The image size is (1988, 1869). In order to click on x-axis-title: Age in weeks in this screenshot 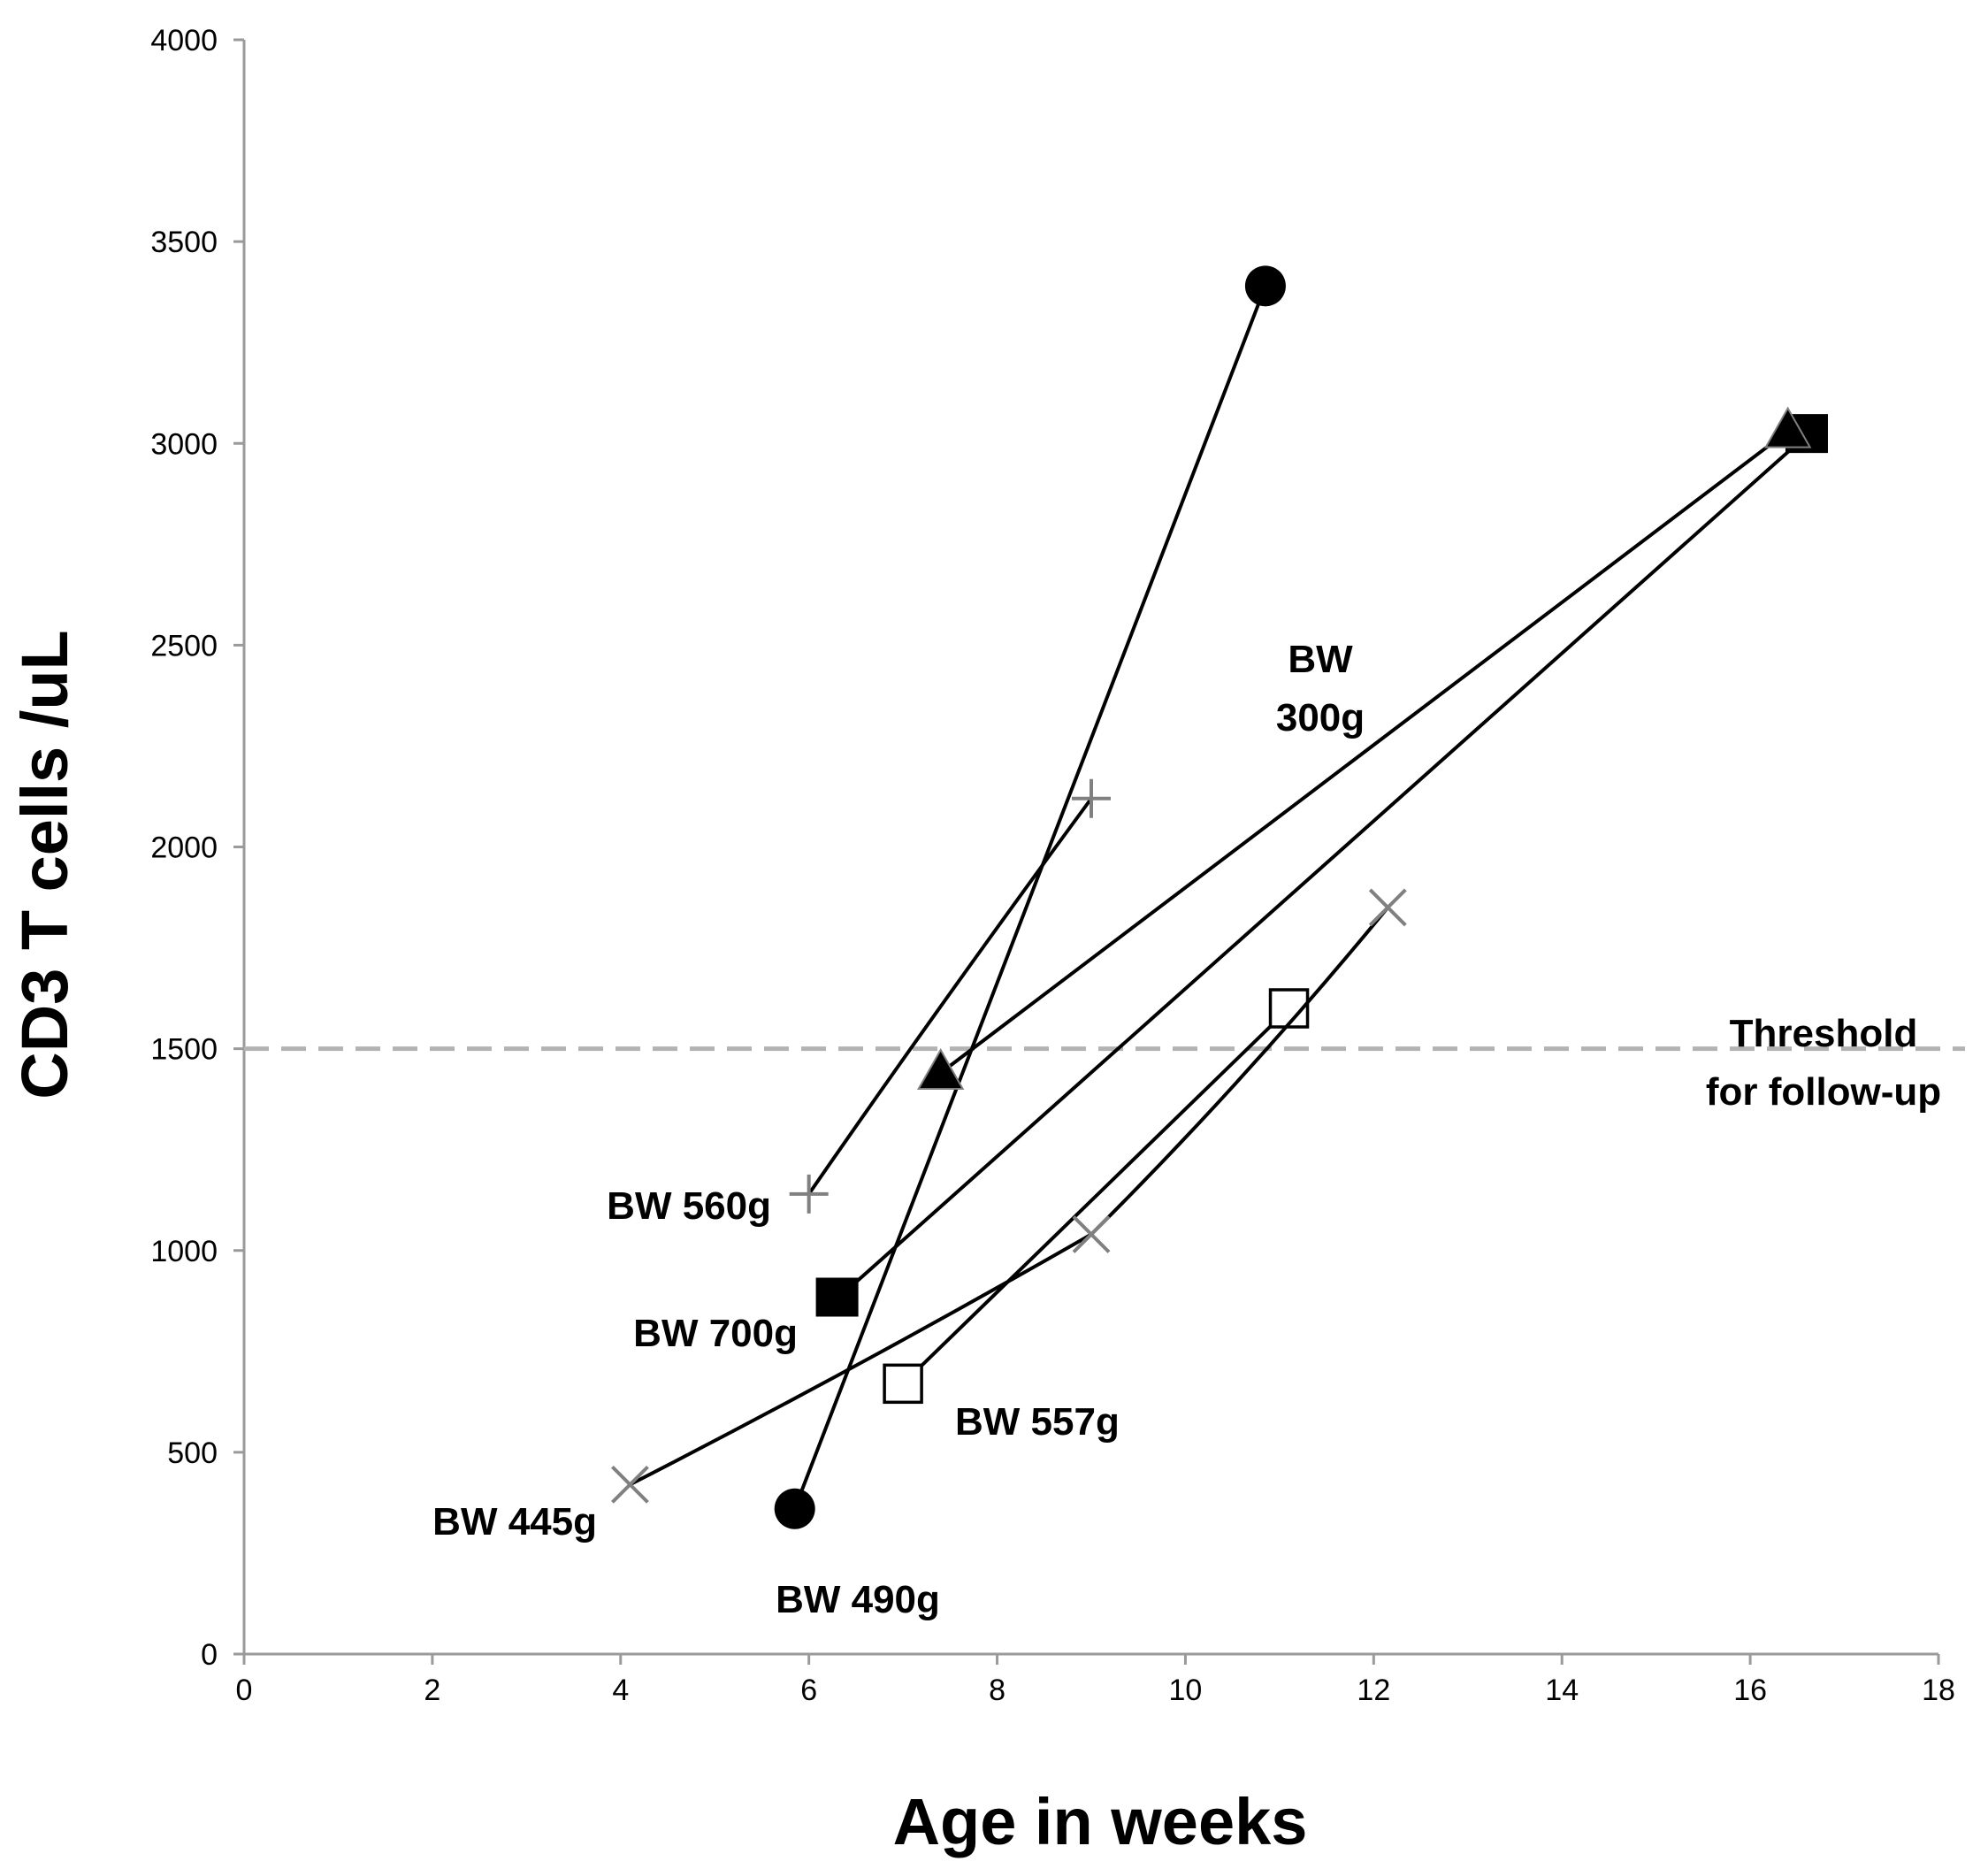, I will do `click(1100, 1821)`.